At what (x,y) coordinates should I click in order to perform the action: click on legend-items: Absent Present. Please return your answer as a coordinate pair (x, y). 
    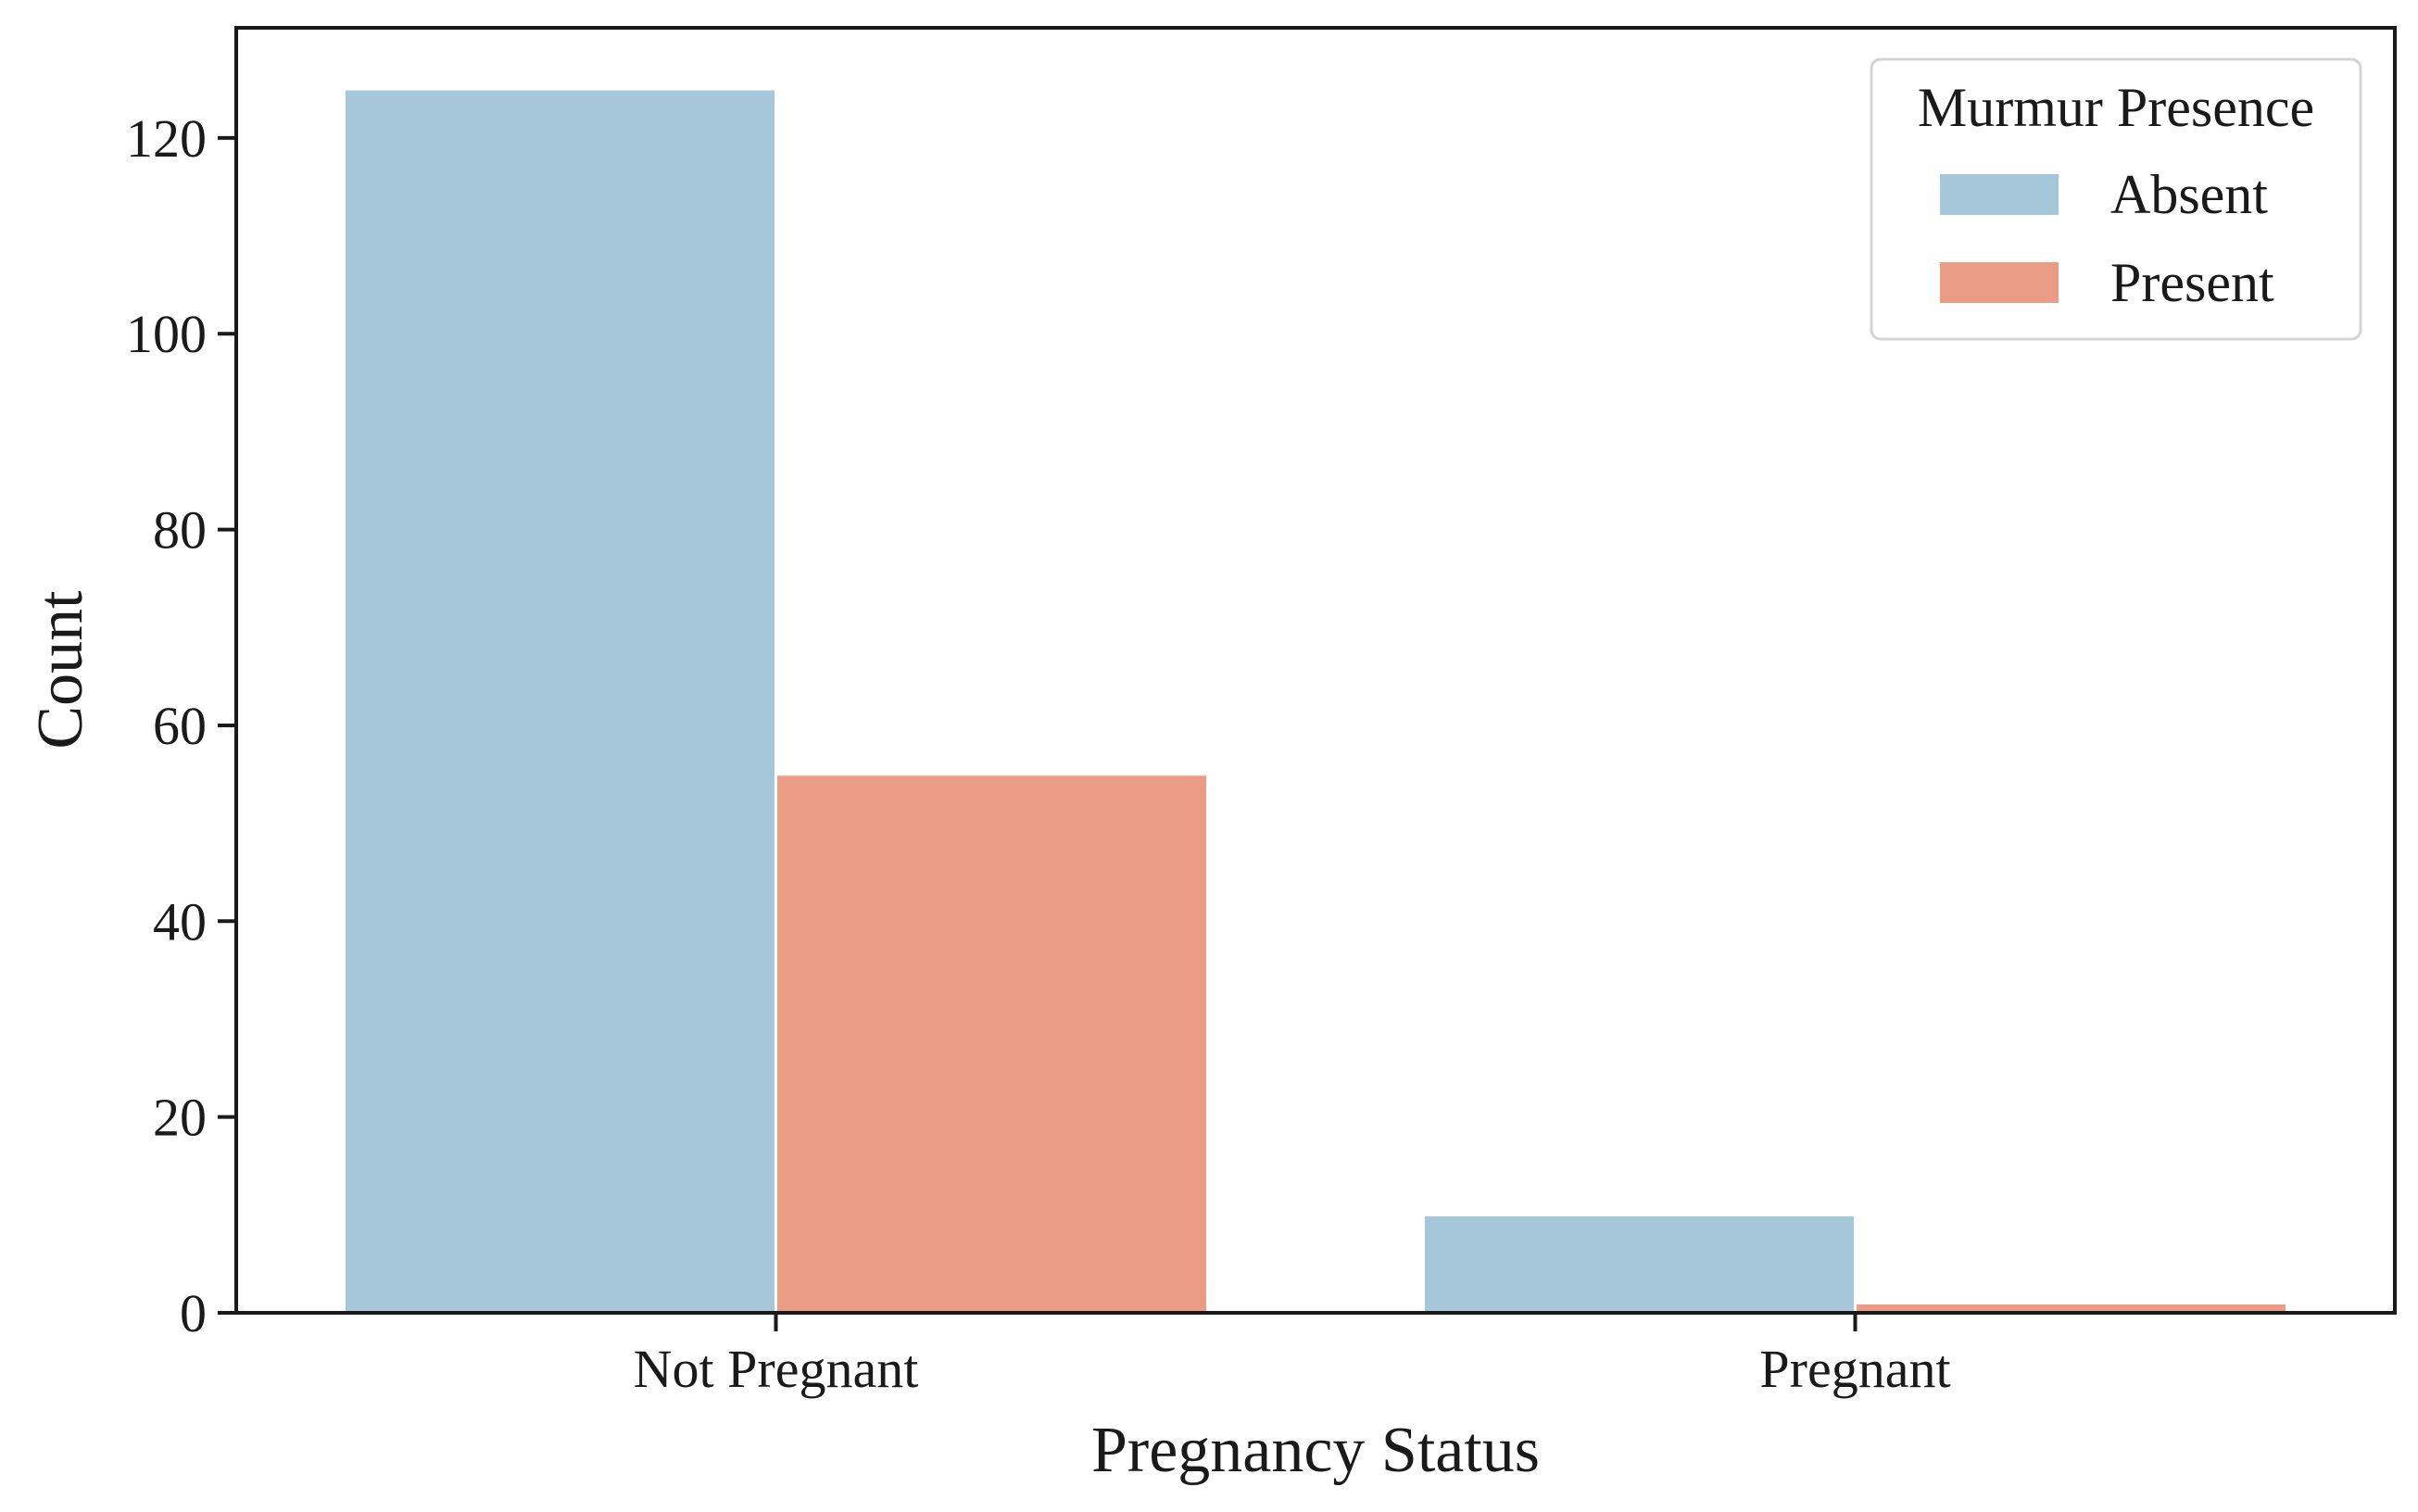
    Looking at the image, I should click on (2107, 238).